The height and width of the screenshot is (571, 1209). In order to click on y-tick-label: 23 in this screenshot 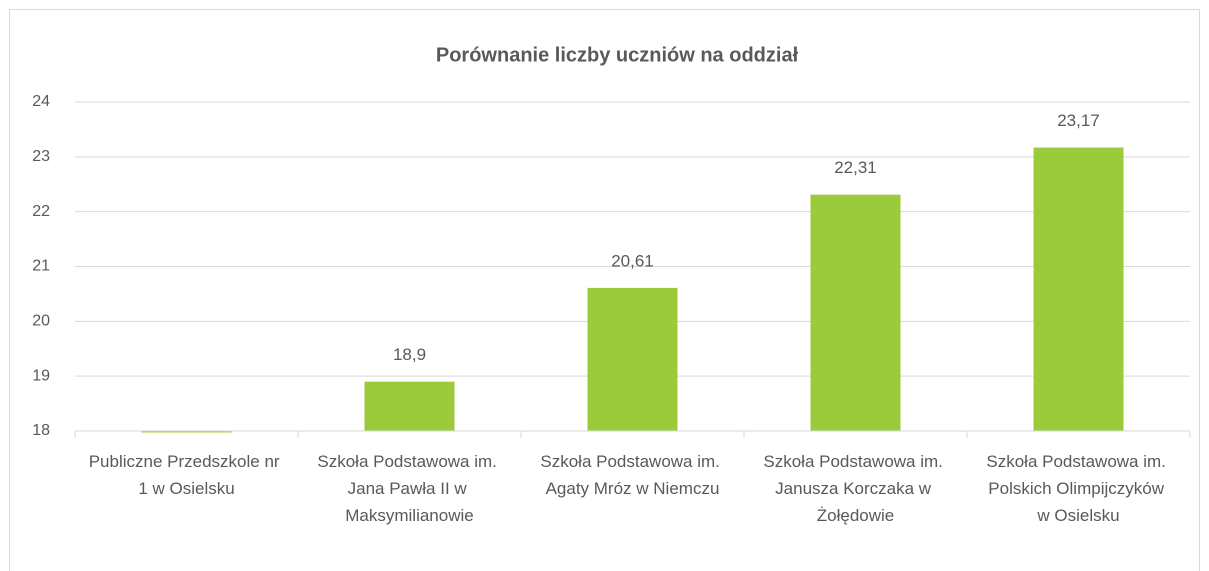, I will do `click(41, 156)`.